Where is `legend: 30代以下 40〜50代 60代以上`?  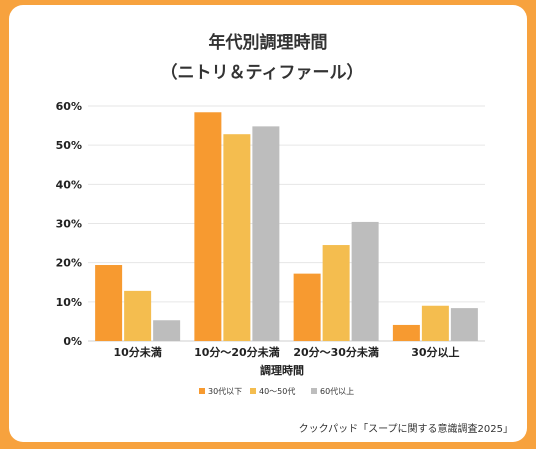
legend: 30代以下 40〜50代 60代以上 is located at coordinates (276, 391).